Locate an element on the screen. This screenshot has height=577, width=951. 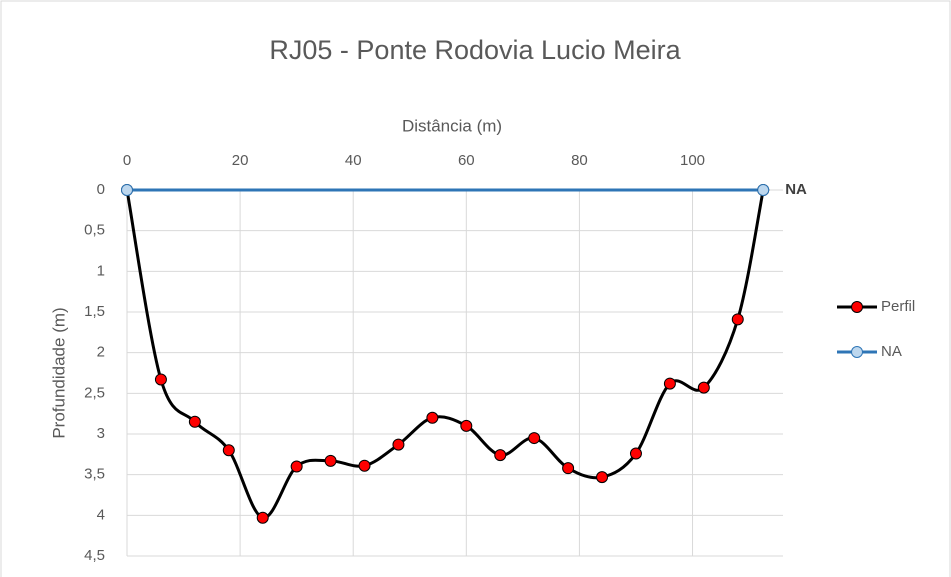
annotation: NA is located at coordinates (796, 189).